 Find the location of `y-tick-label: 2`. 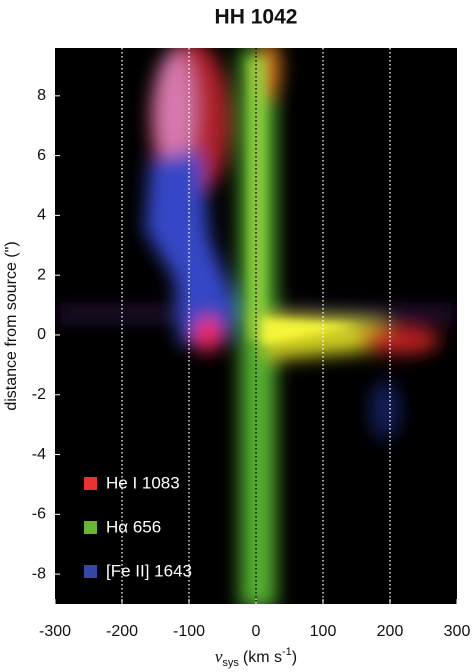

y-tick-label: 2 is located at coordinates (41, 274).